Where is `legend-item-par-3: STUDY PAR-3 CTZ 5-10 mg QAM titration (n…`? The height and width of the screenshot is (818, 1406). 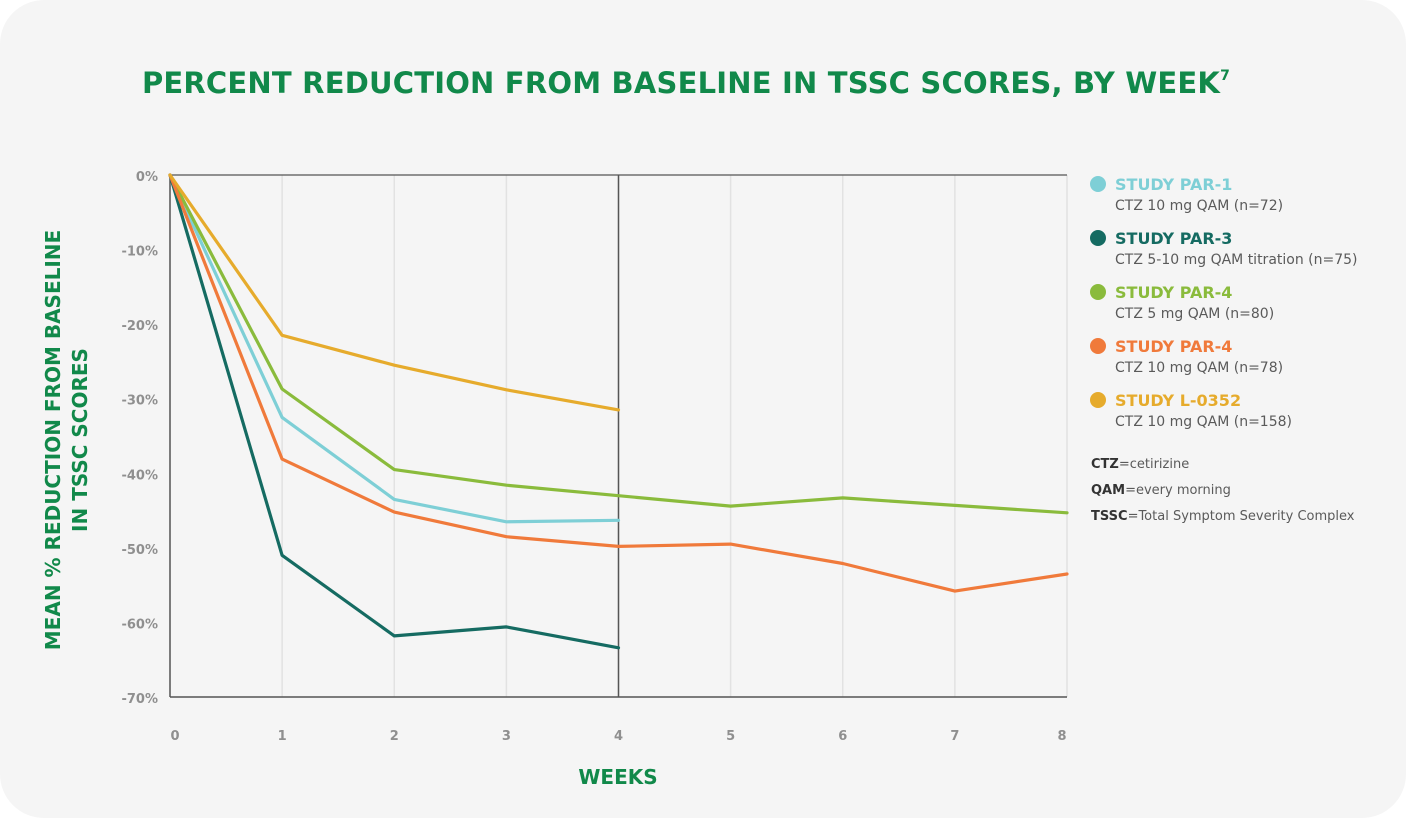 legend-item-par-3: STUDY PAR-3 CTZ 5-10 mg QAM titration (n… is located at coordinates (1240, 248).